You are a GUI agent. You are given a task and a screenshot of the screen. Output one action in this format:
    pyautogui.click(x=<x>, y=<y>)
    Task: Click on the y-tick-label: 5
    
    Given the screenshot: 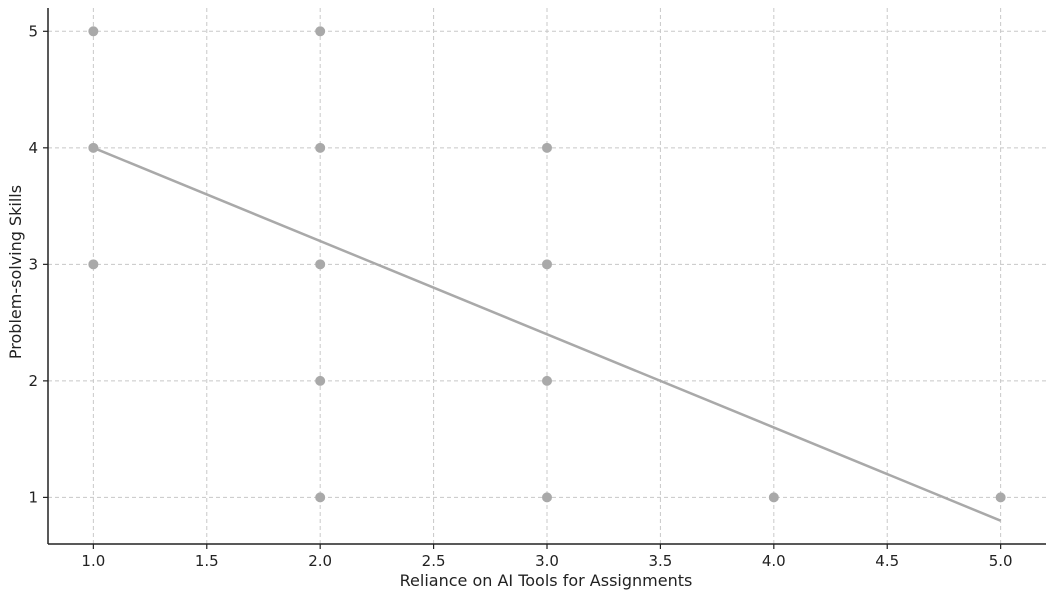 What is the action you would take?
    pyautogui.click(x=33, y=31)
    